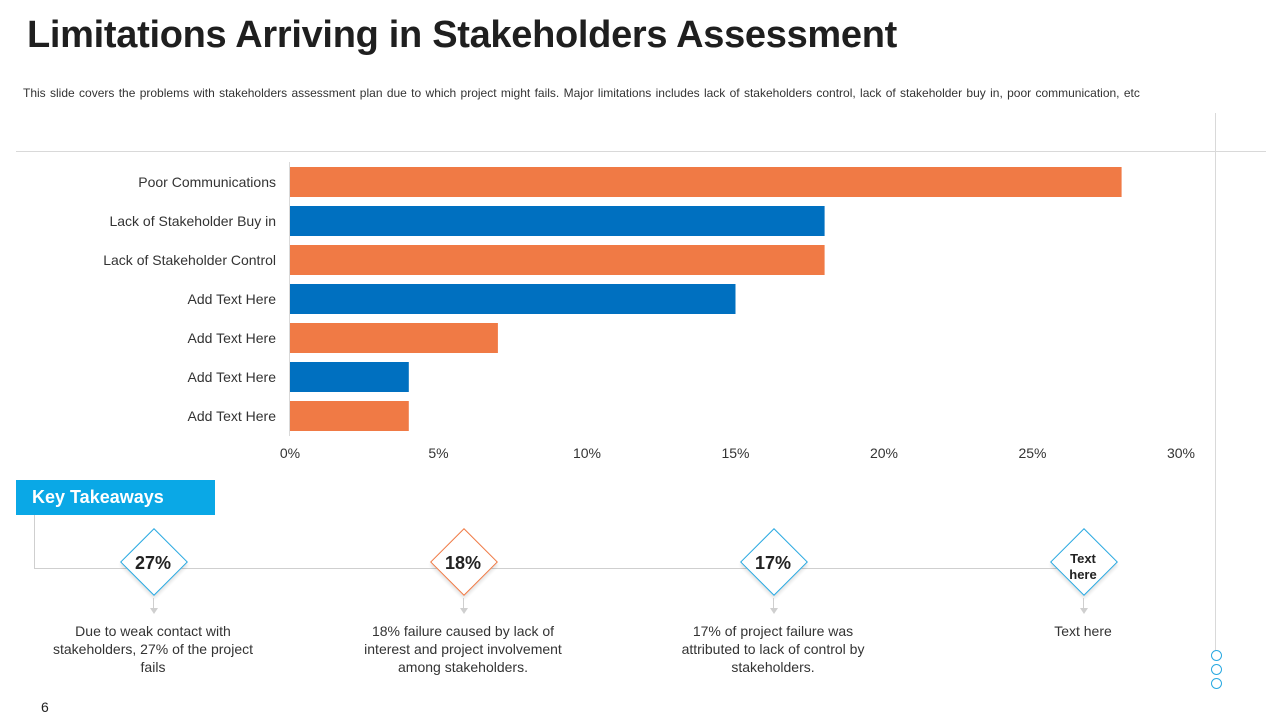  I want to click on x-tick-label: 10%, so click(587, 453).